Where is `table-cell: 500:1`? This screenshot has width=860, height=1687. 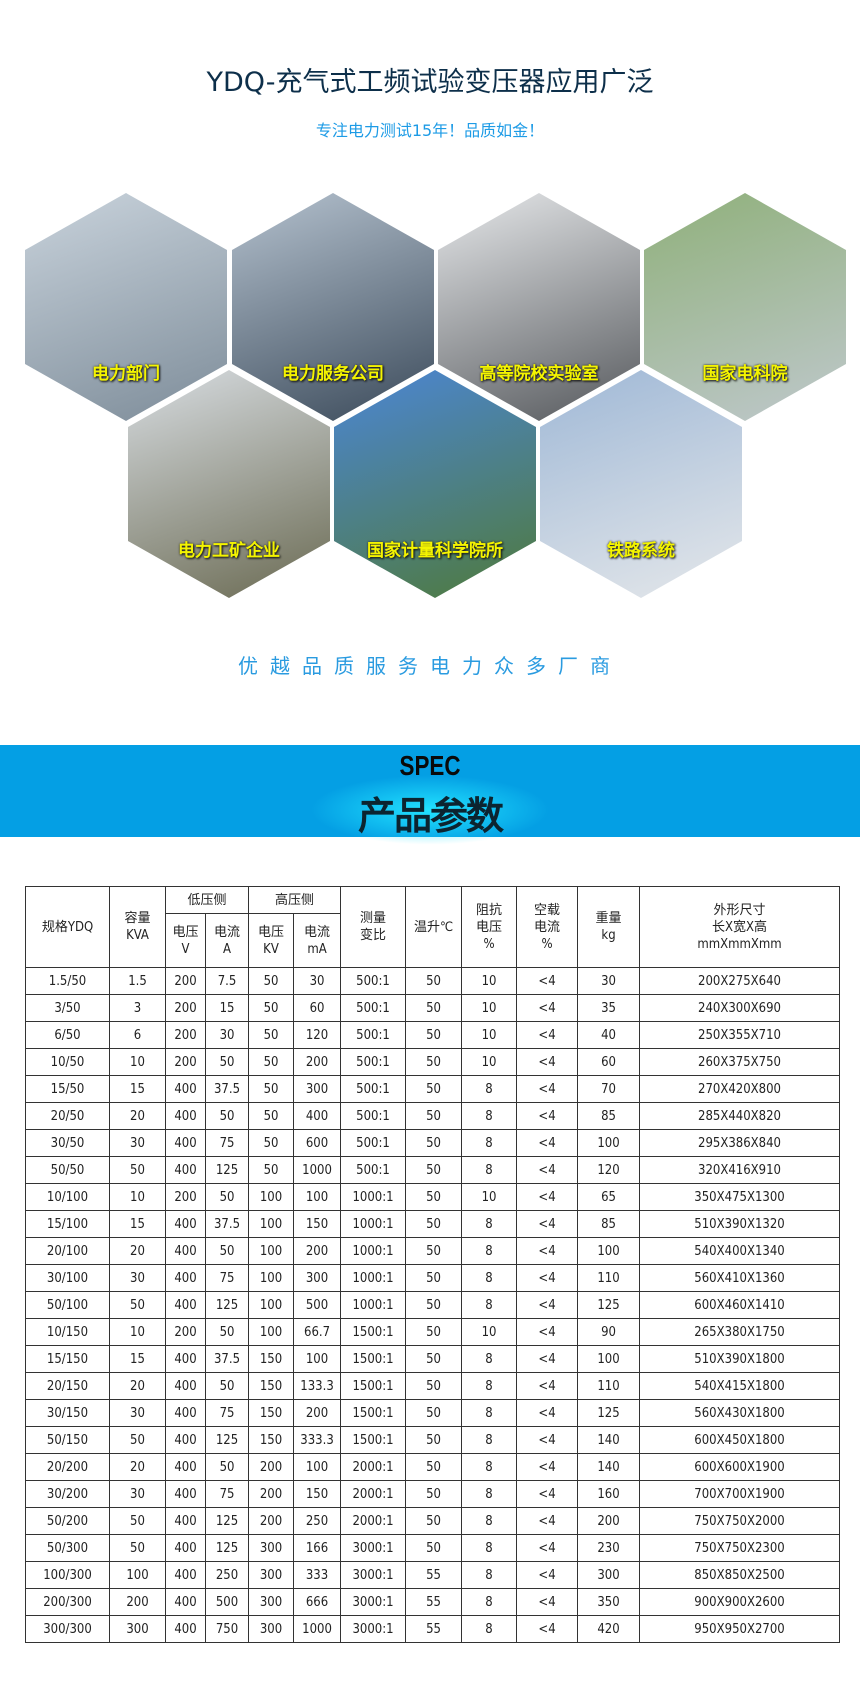
table-cell: 500:1 is located at coordinates (373, 1062).